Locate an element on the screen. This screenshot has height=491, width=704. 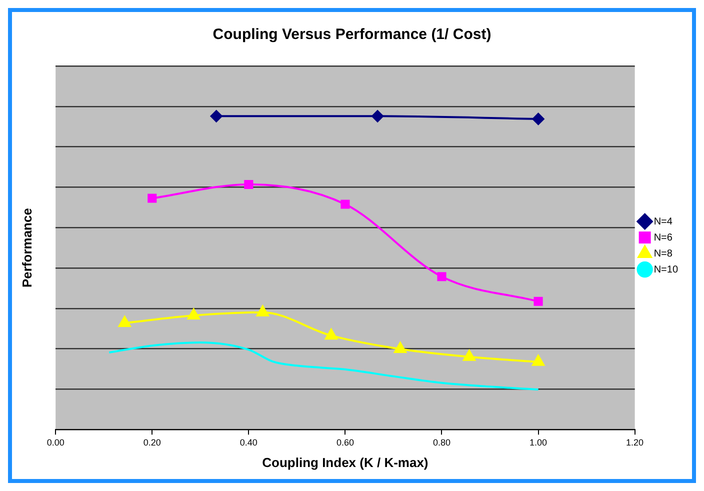
x-tick-label: 1.20 is located at coordinates (635, 442).